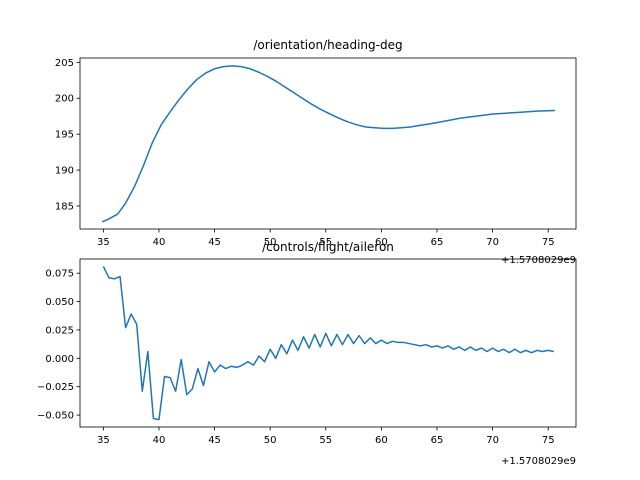 The image size is (640, 480). I want to click on aileron-x-tick-label: 40, so click(159, 440).